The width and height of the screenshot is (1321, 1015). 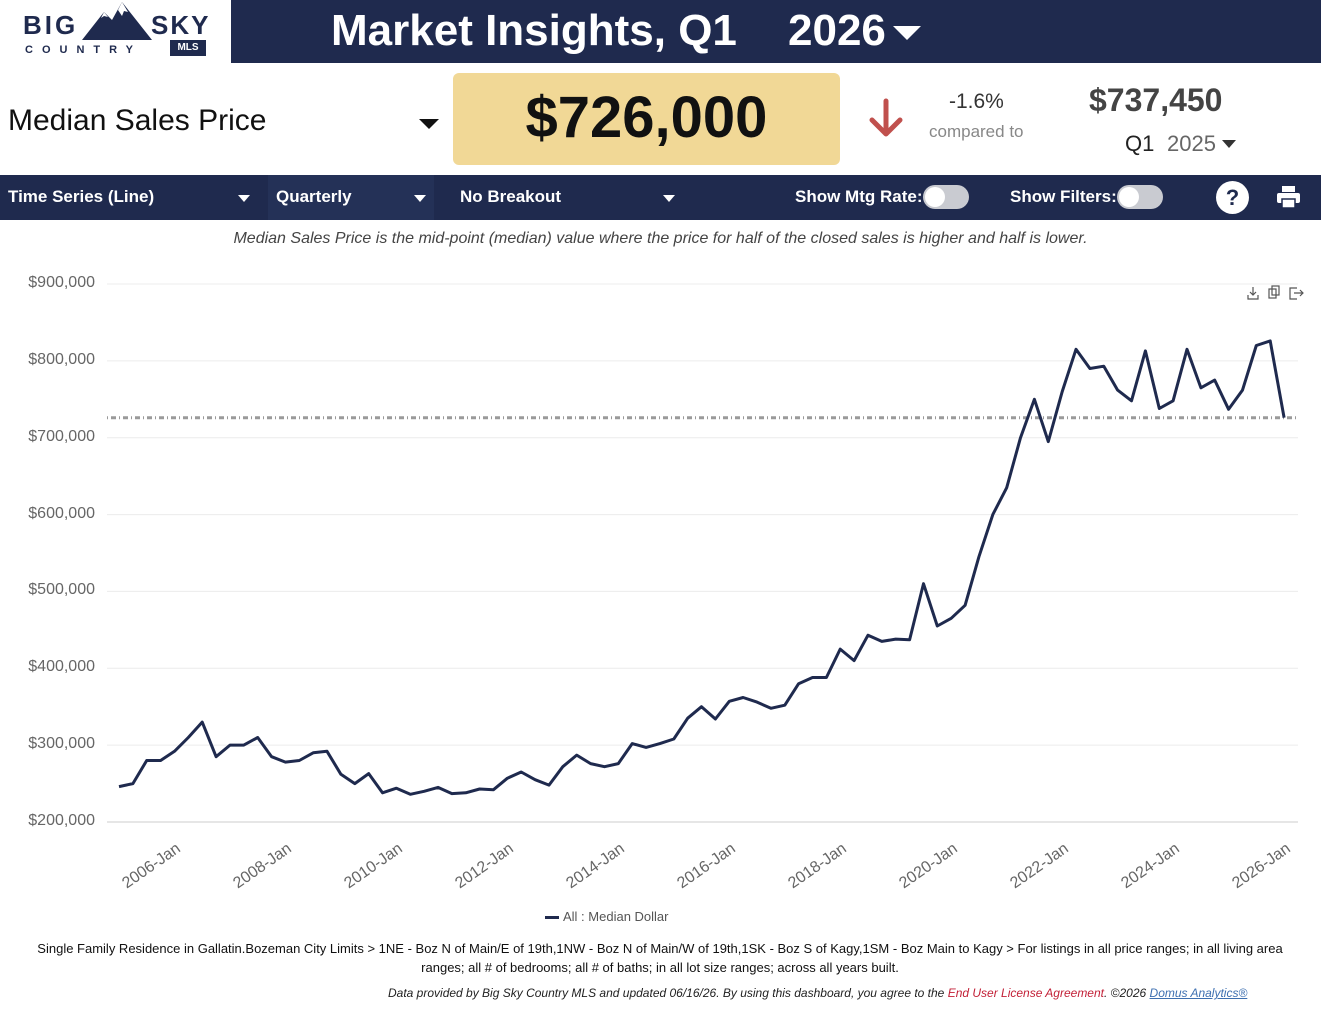 What do you see at coordinates (61, 820) in the screenshot?
I see `y-tick-label: $200,000` at bounding box center [61, 820].